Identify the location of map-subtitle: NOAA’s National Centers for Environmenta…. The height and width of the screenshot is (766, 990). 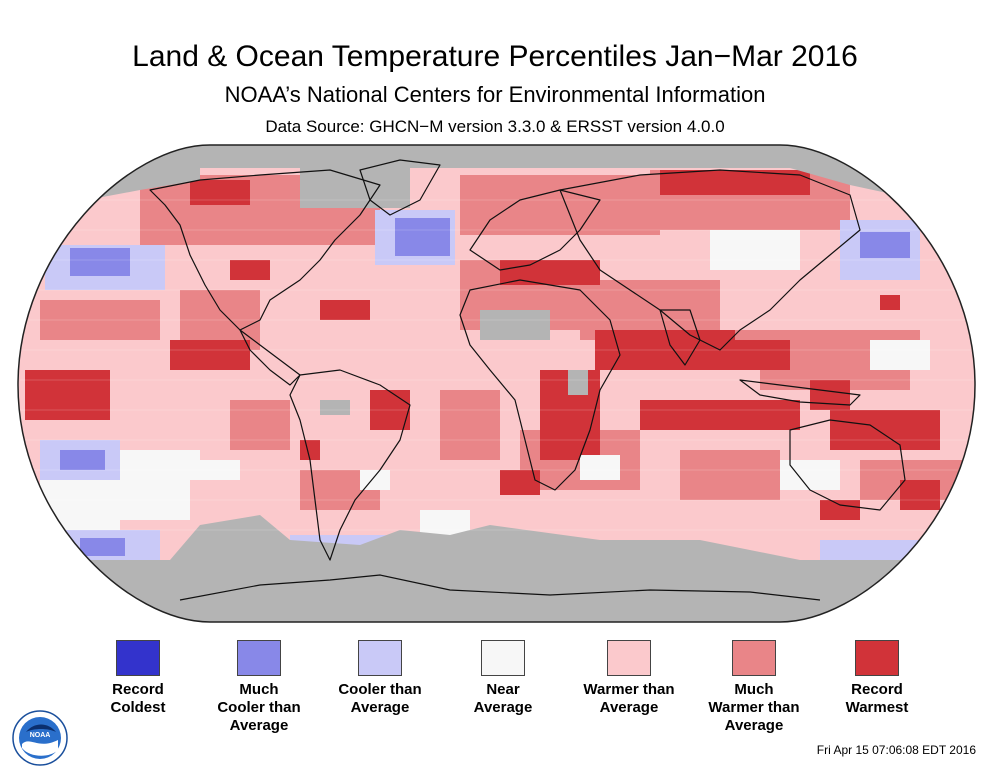
(495, 94).